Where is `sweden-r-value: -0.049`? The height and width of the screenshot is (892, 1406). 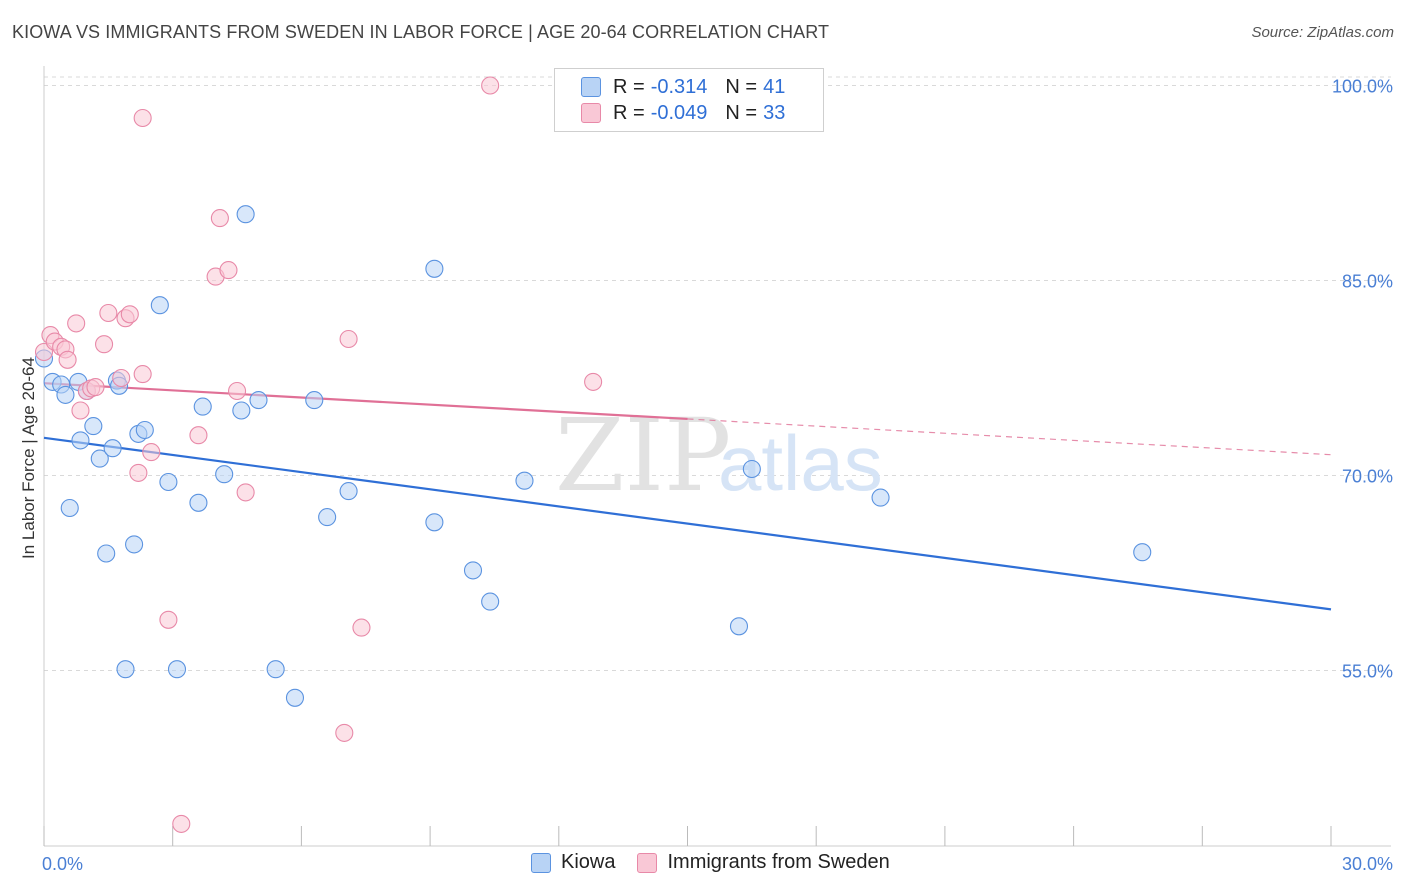 sweden-r-value: -0.049 is located at coordinates (679, 112).